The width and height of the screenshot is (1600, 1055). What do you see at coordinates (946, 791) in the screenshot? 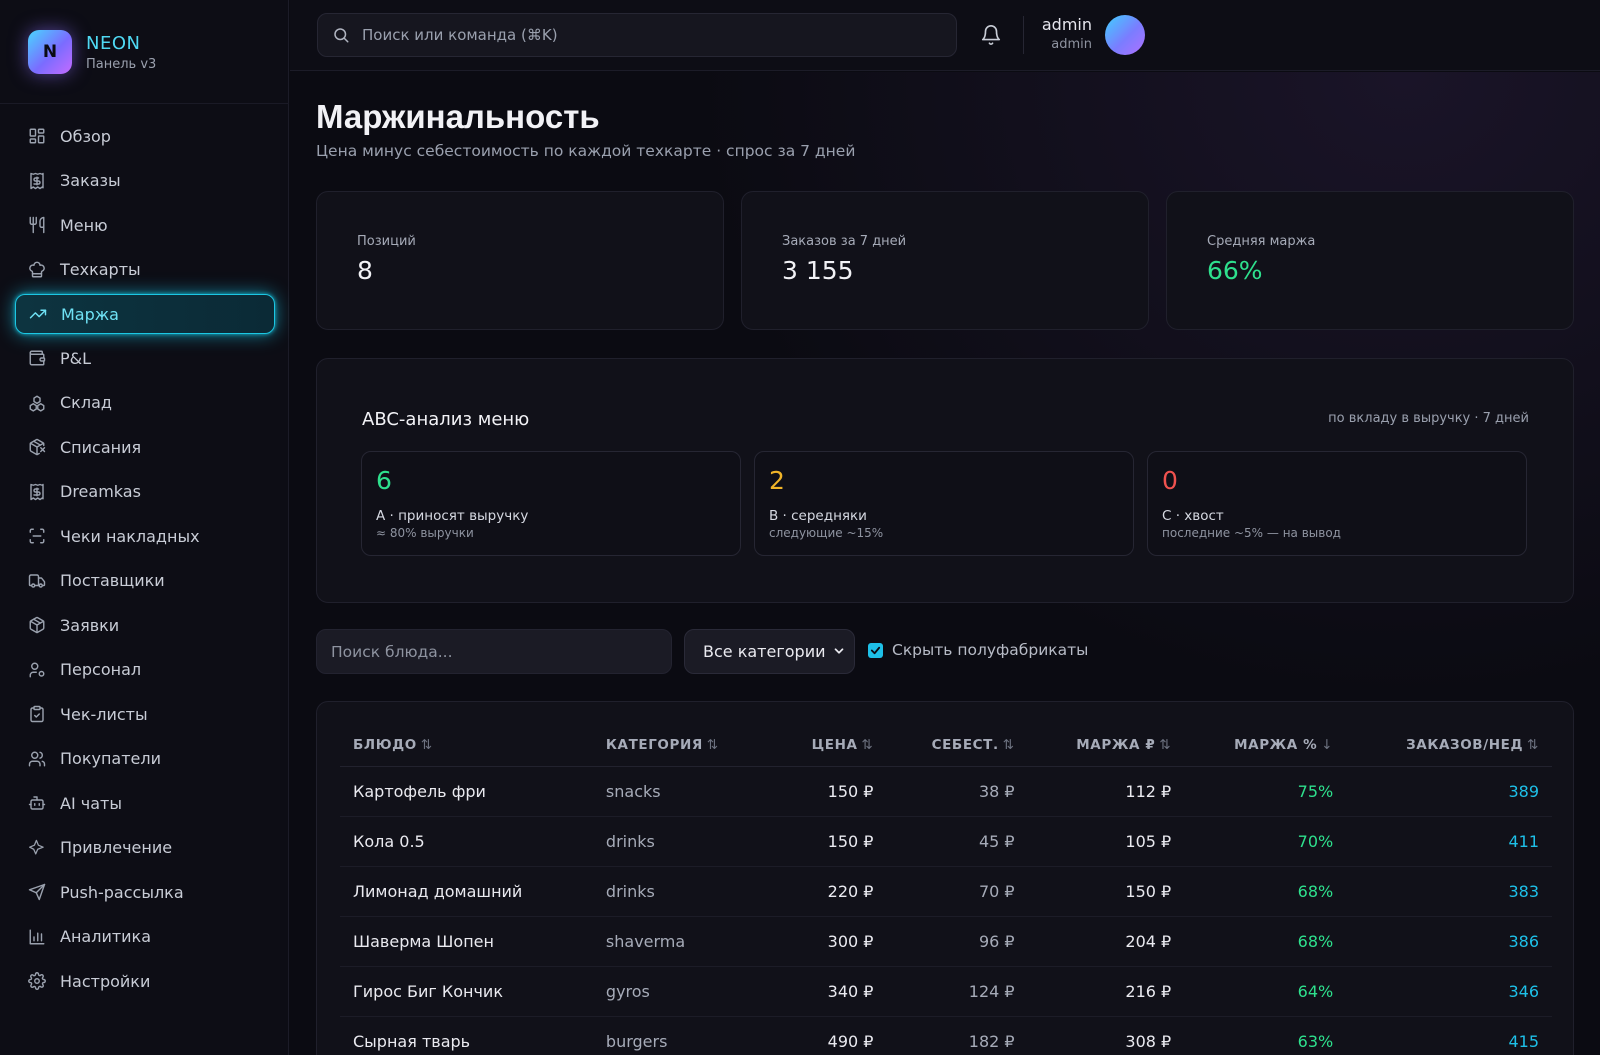
I see `table-row: Картофель фри snacks 150 ₽38 ₽112 ₽75% 389` at bounding box center [946, 791].